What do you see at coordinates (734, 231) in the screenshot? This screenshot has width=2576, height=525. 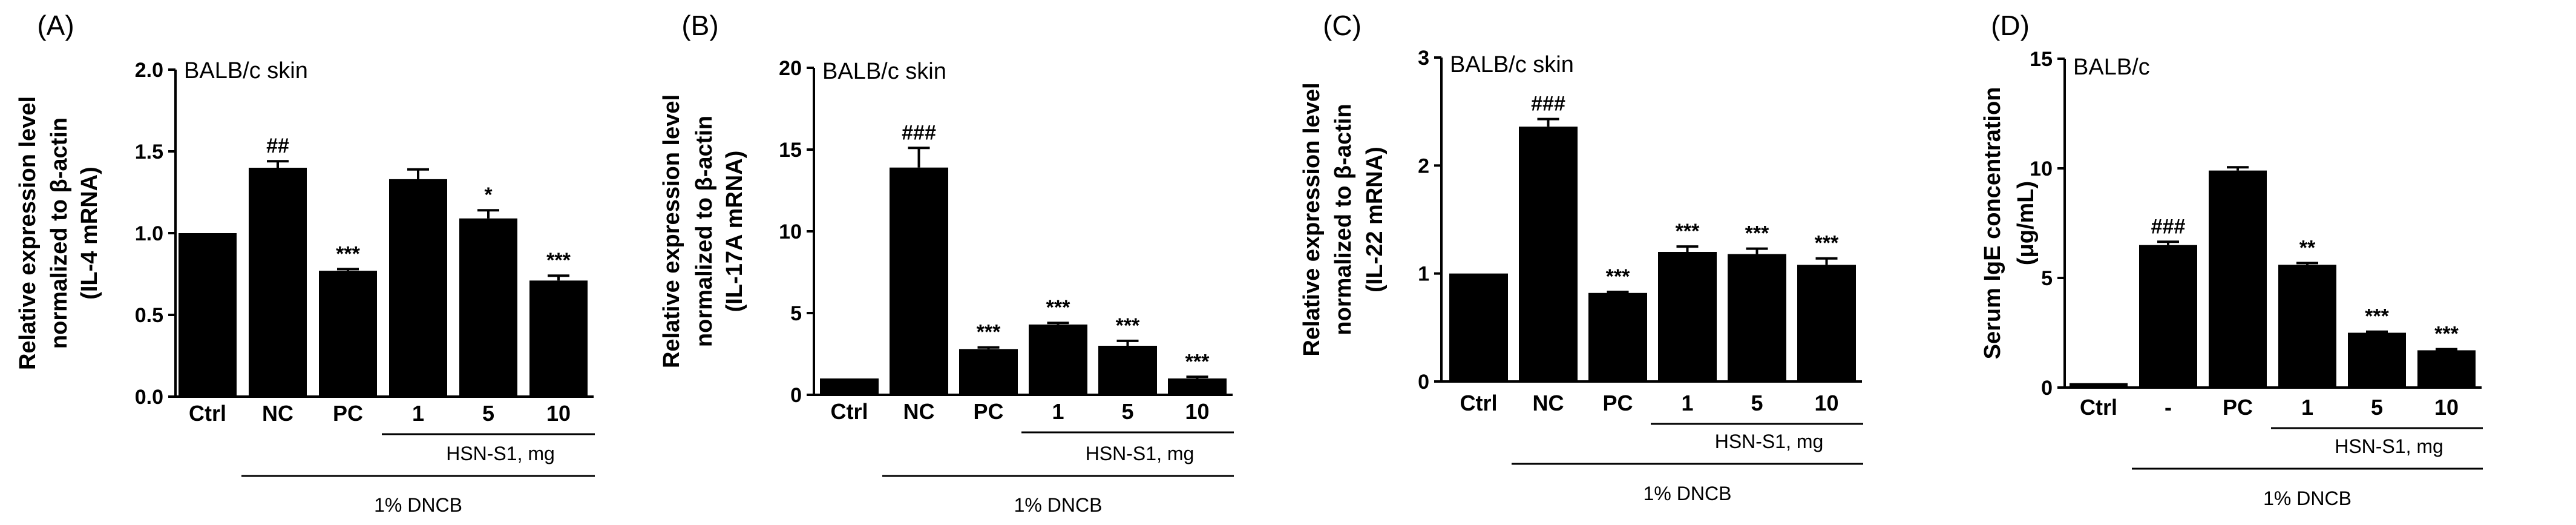 I see `y-axis-label: (IL-17A mRNA)` at bounding box center [734, 231].